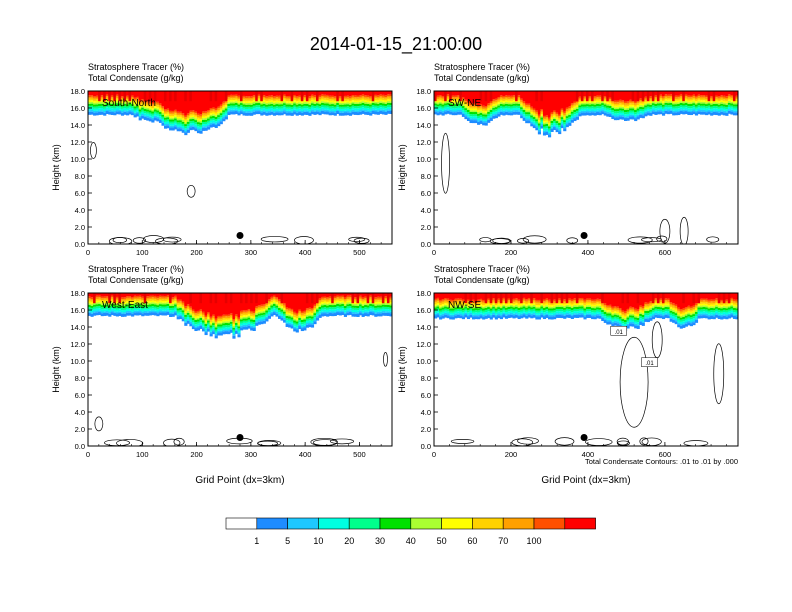  Describe the element at coordinates (119, 240) in the screenshot. I see `condensate-contour` at that location.